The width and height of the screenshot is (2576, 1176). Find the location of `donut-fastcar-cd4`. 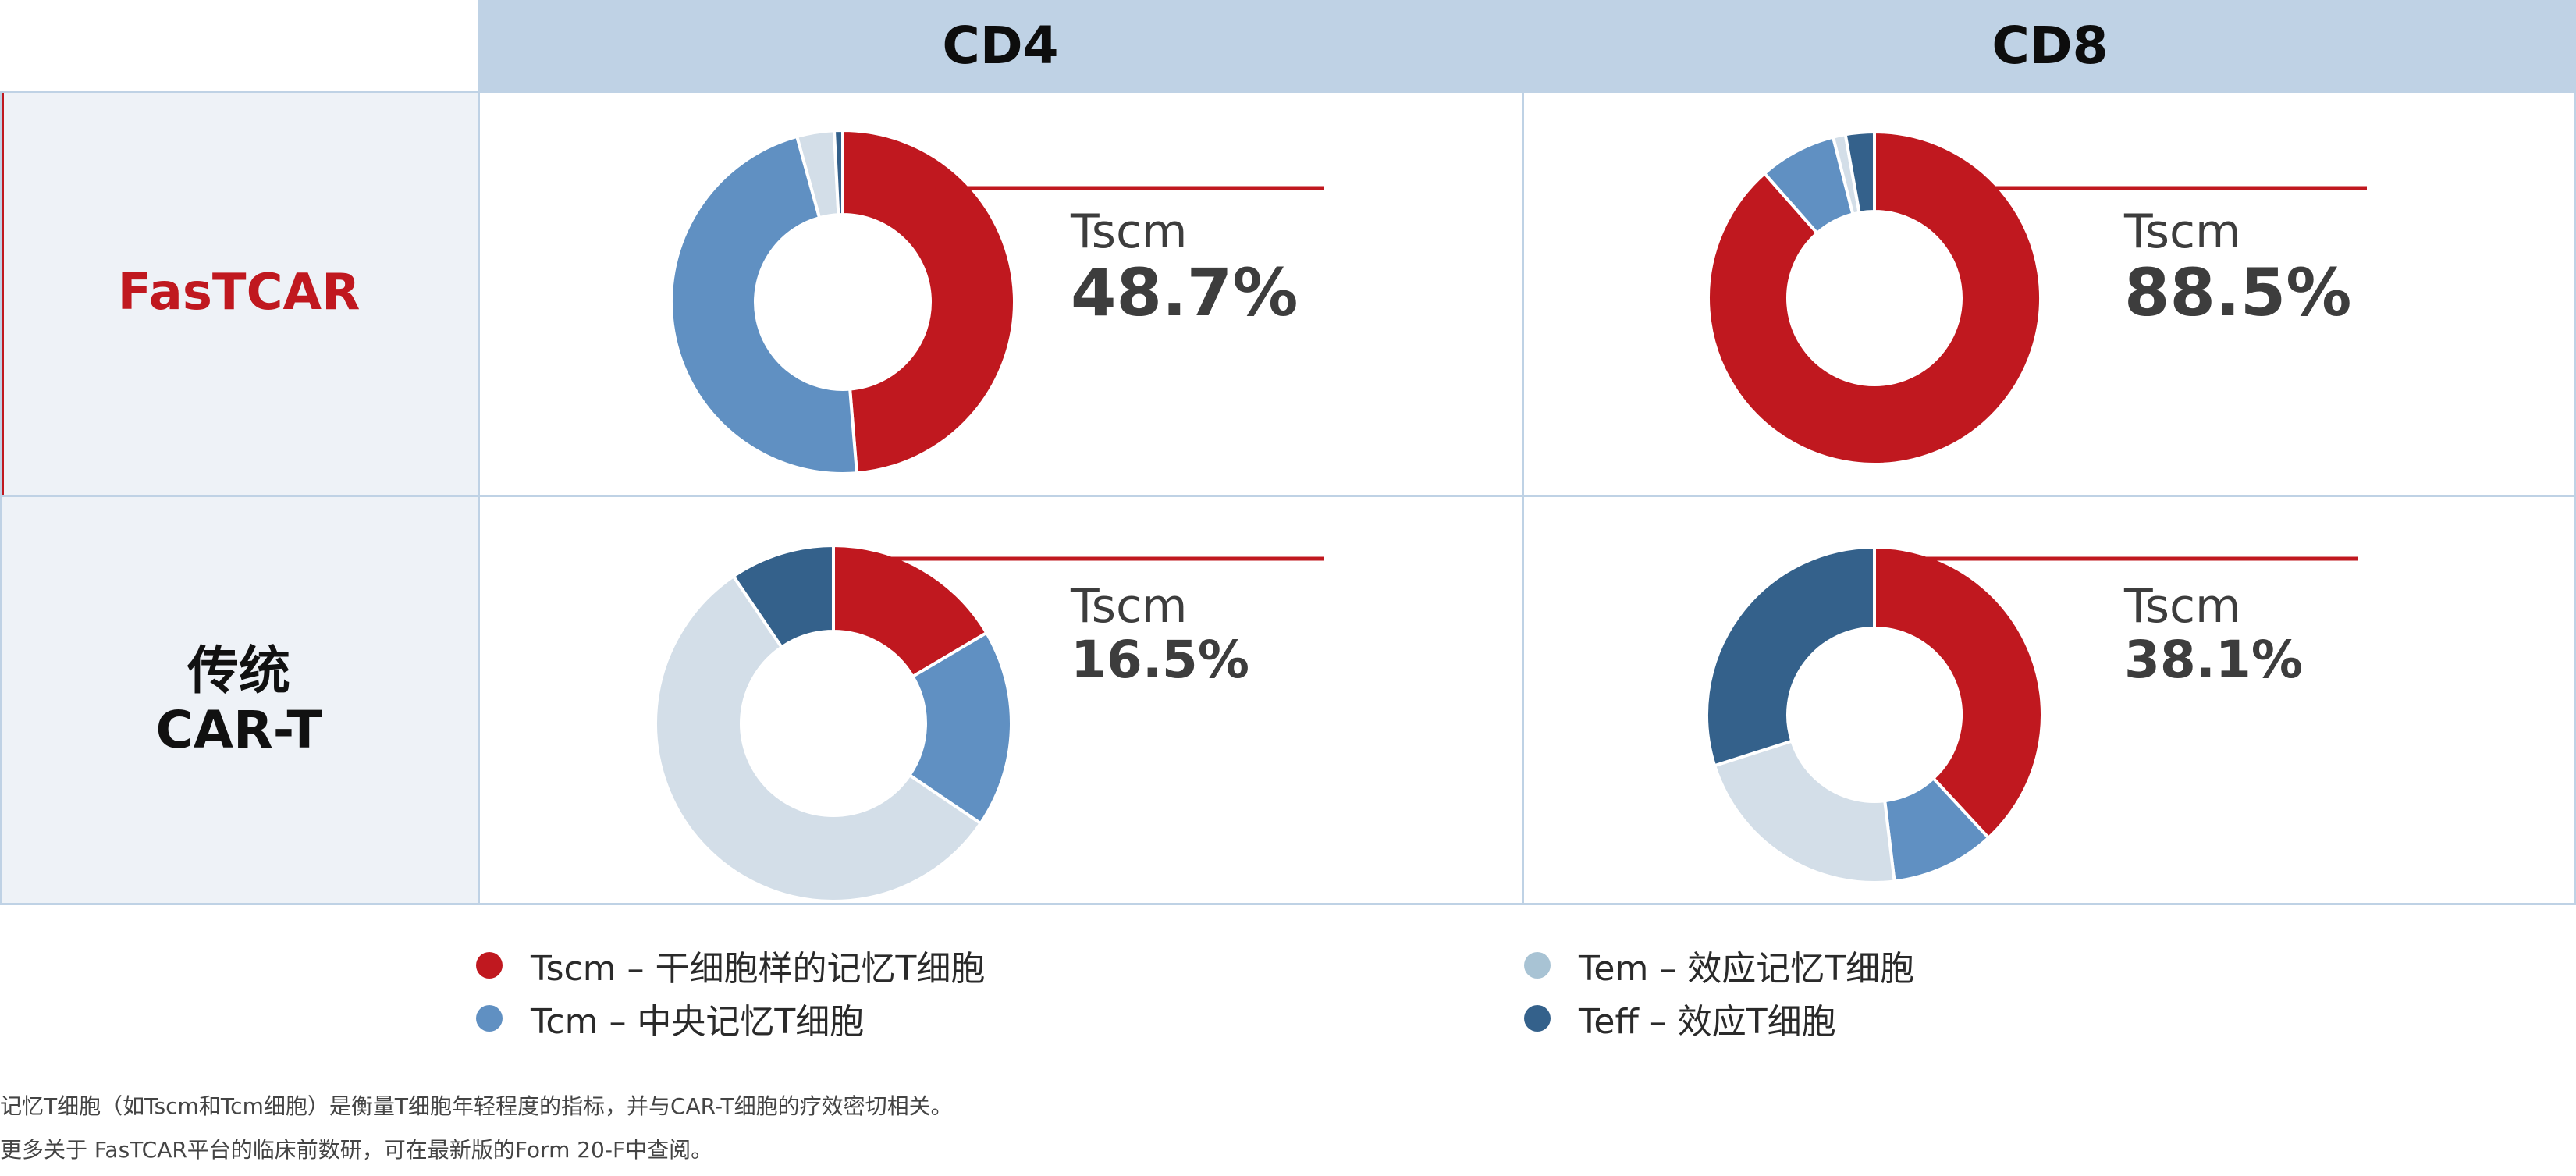

donut-fastcar-cd4 is located at coordinates (997, 301).